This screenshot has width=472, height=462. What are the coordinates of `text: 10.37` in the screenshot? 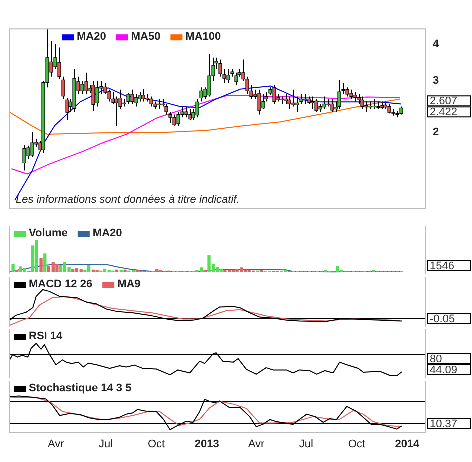 It's located at (444, 424).